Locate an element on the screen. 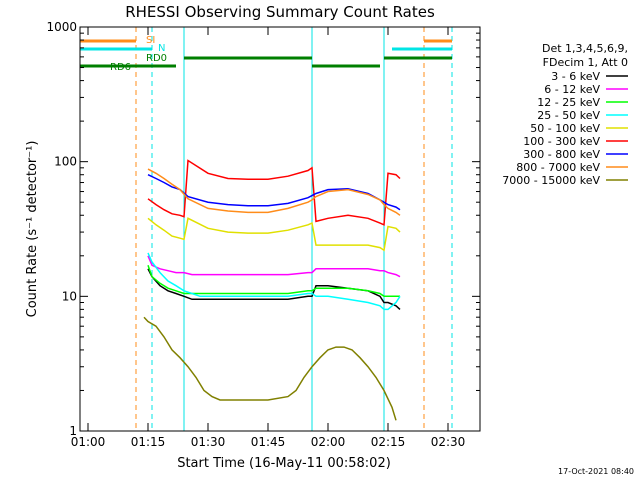  legend-label-0: 3 - 6 keV is located at coordinates (575, 76).